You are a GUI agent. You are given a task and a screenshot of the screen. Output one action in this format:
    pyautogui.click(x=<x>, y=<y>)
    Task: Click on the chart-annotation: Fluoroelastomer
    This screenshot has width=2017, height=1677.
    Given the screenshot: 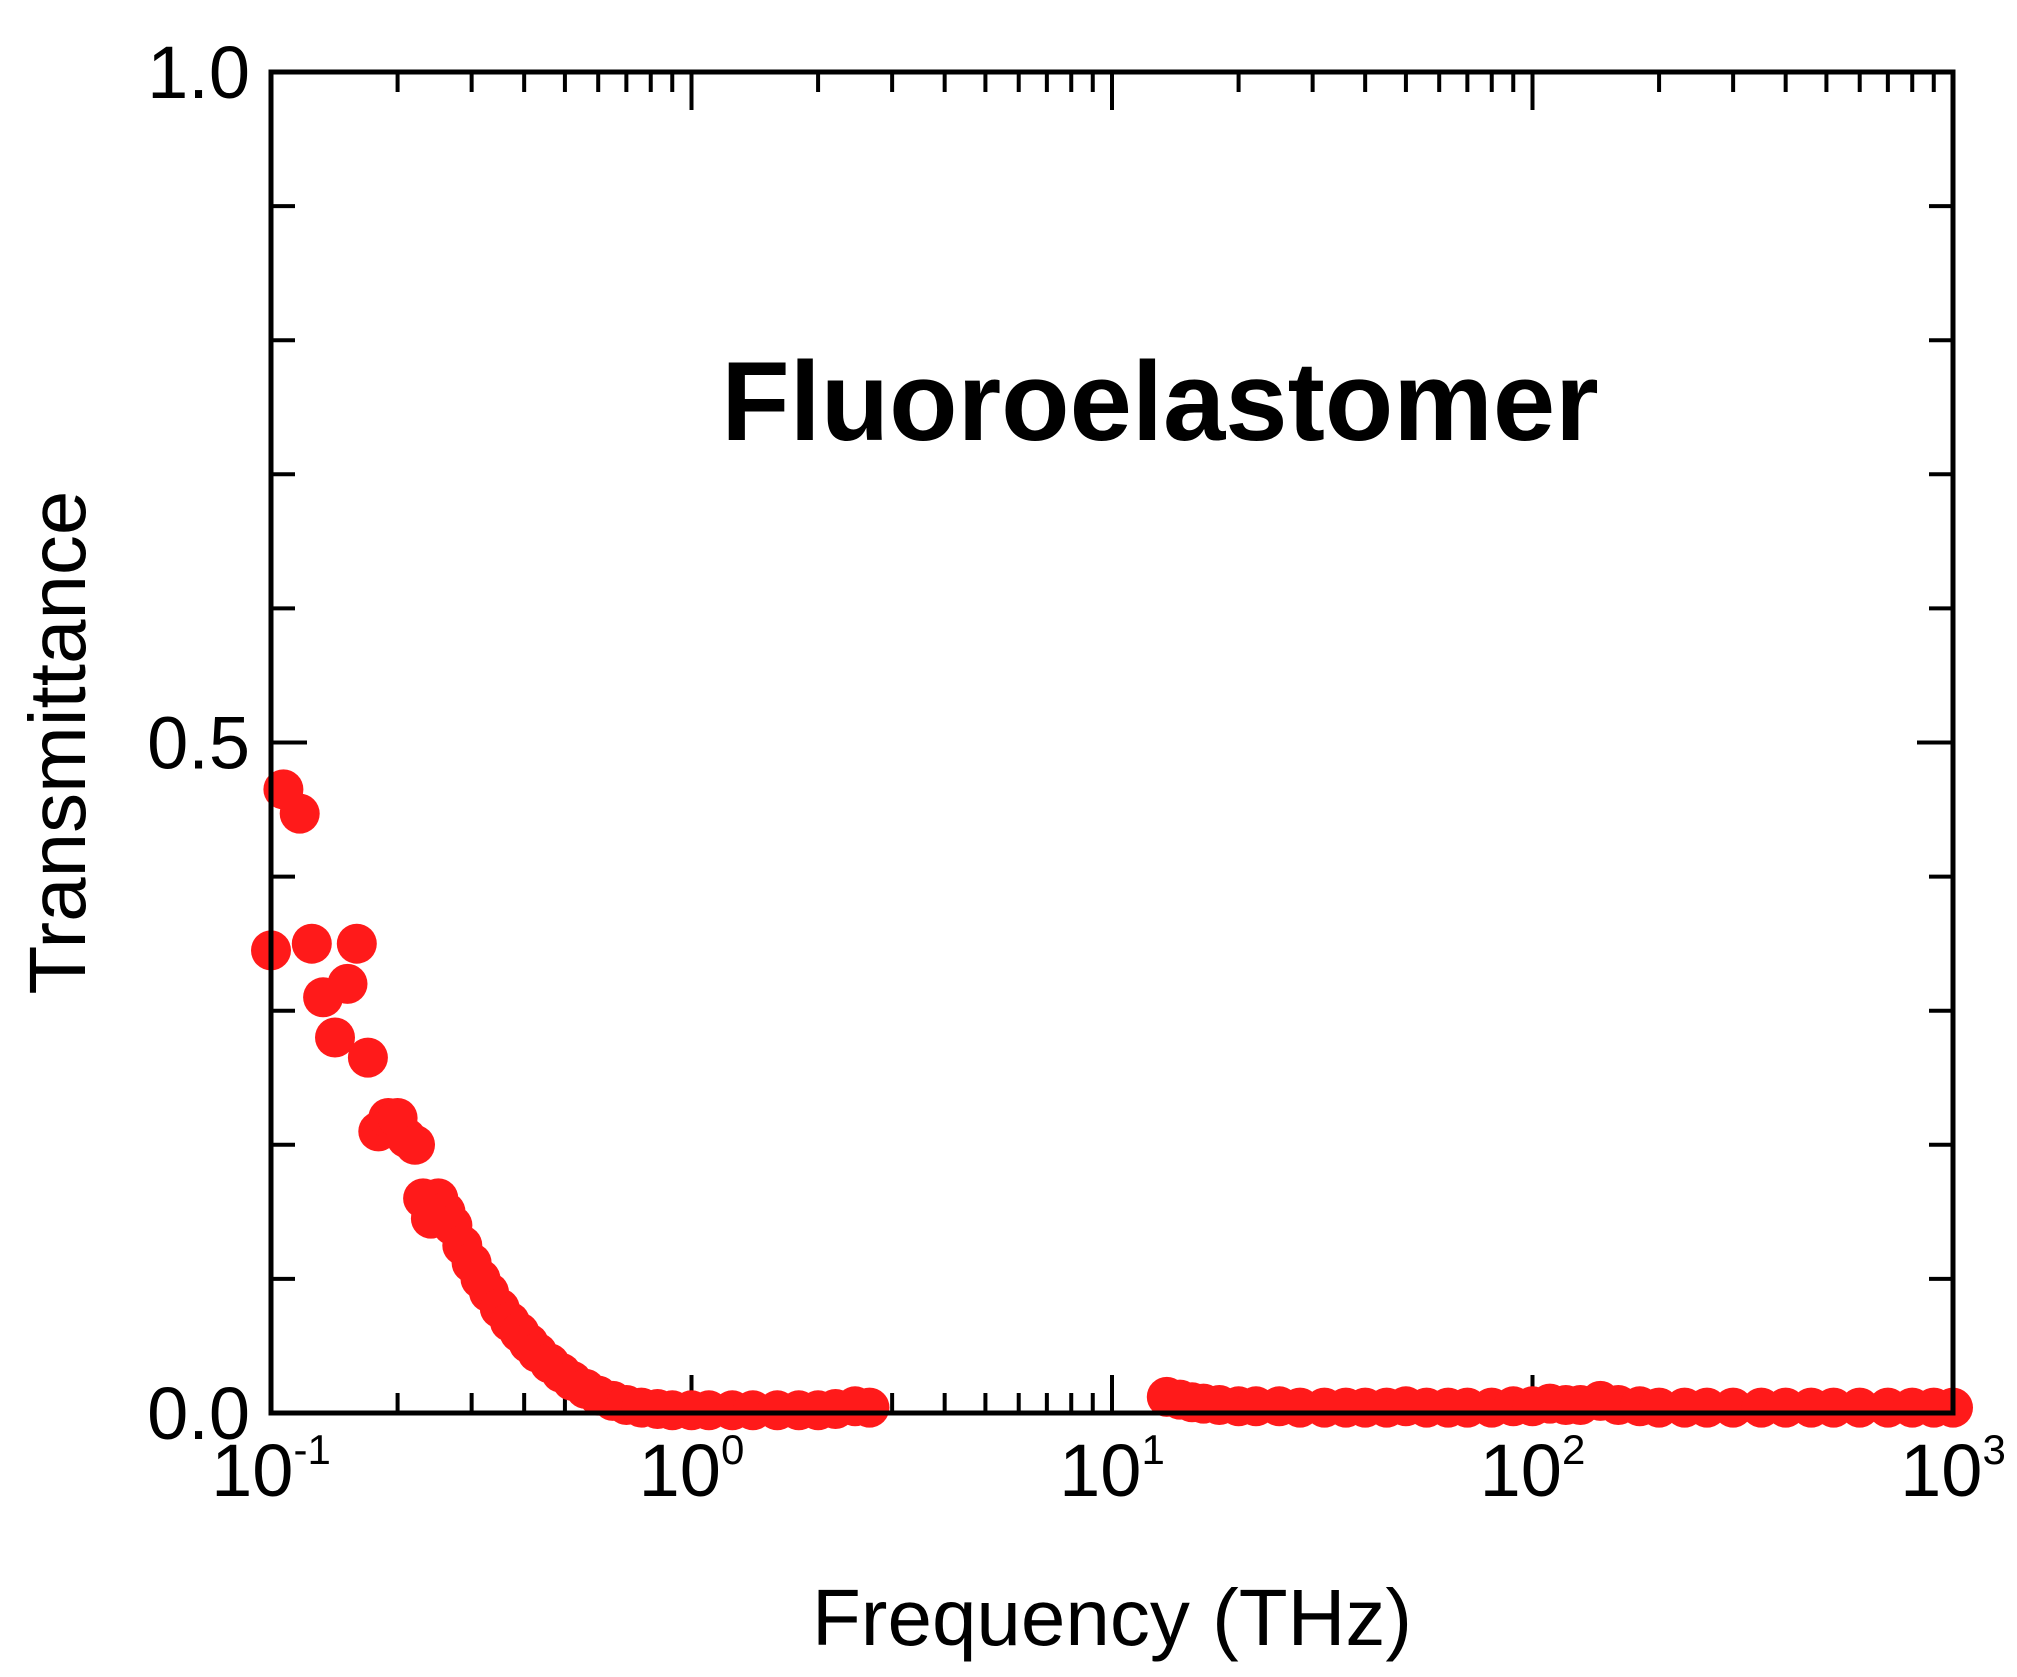 What is the action you would take?
    pyautogui.click(x=1160, y=401)
    